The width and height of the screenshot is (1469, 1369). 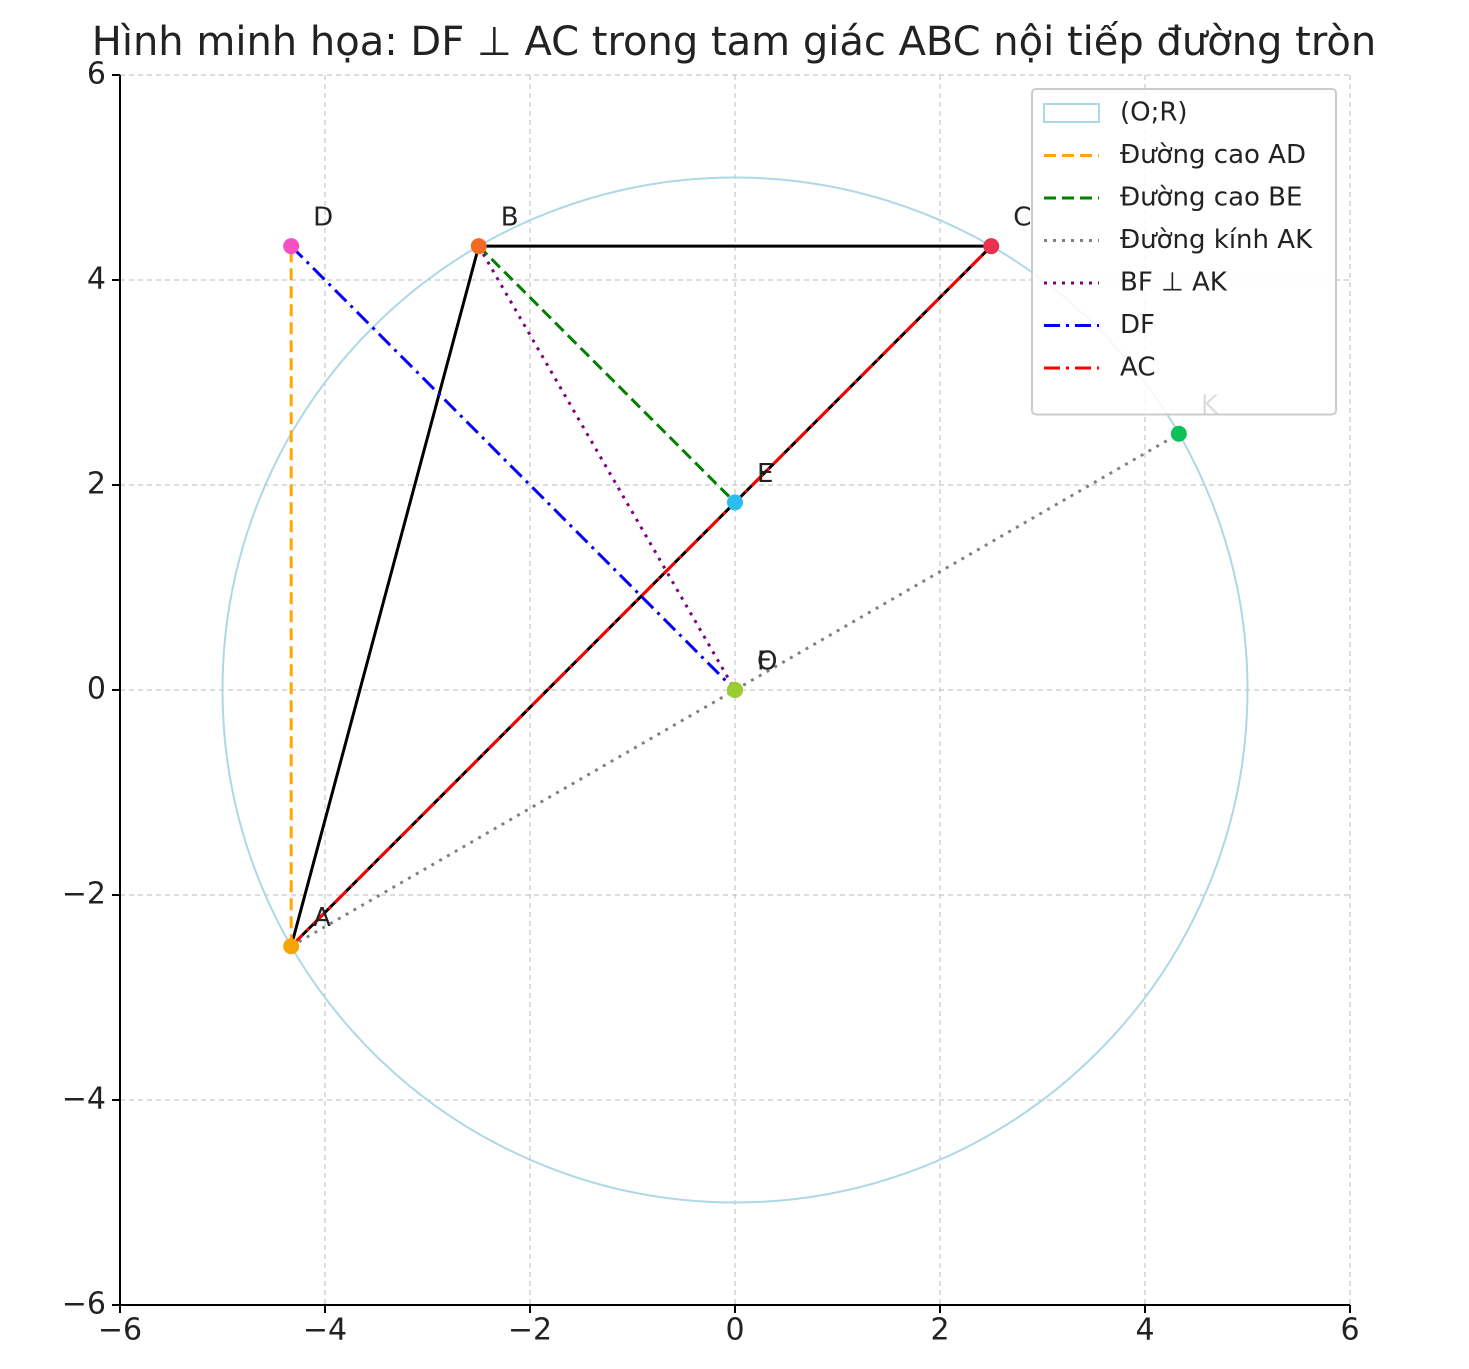 I want to click on y-tick-label: 4, so click(x=96, y=279).